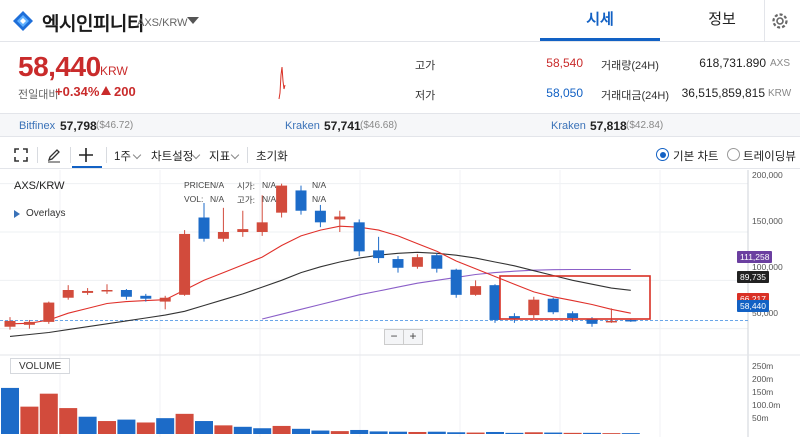  Describe the element at coordinates (763, 379) in the screenshot. I see `vol-tick-label: 200m` at that location.